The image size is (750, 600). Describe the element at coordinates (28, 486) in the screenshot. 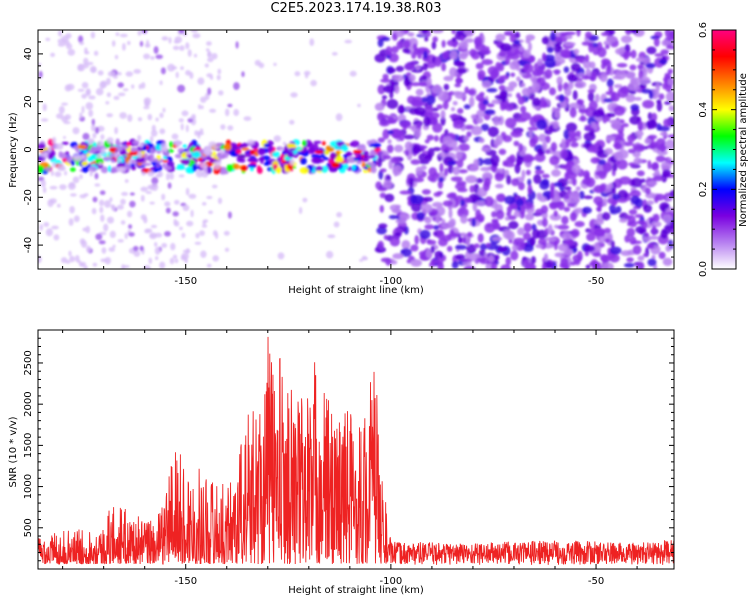

I see `snr-y-tick-label: 1000` at that location.